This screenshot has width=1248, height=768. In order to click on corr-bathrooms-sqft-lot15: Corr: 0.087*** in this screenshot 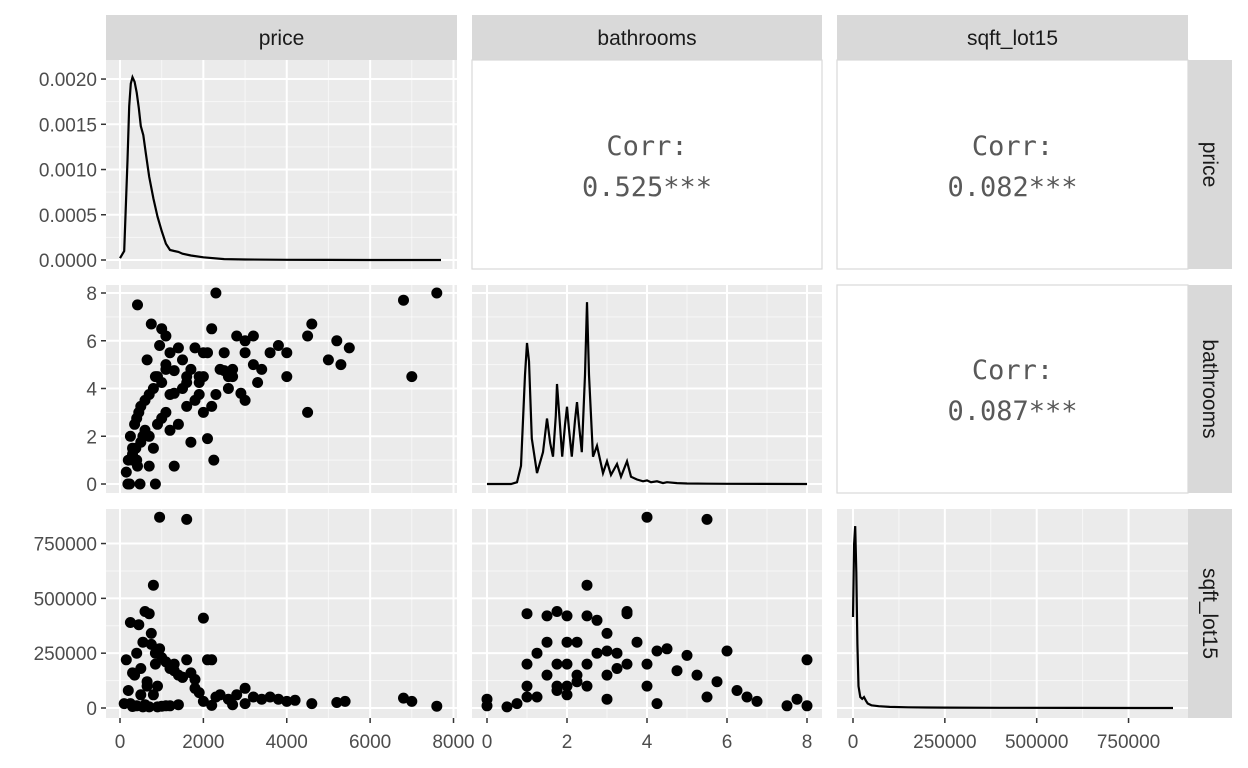, I will do `click(1012, 391)`.